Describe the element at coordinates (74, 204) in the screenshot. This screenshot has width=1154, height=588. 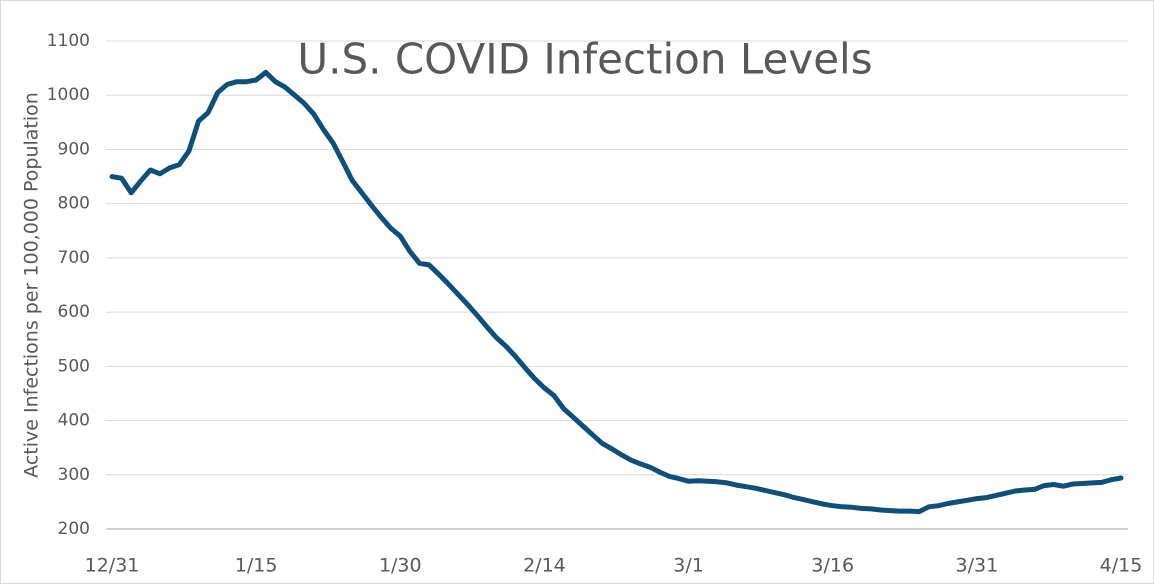
I see `y-tick-label: 800` at that location.